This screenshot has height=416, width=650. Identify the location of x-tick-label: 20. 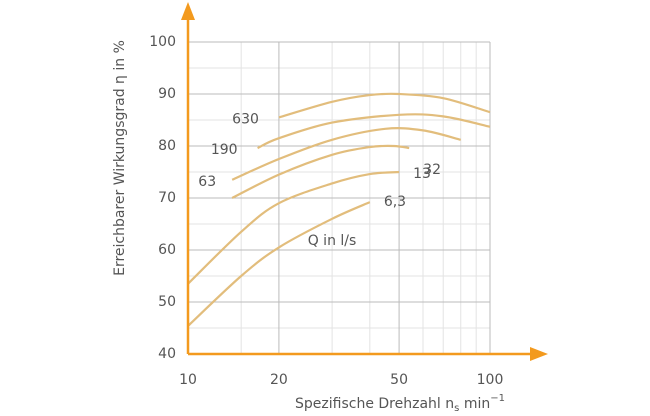
(279, 380).